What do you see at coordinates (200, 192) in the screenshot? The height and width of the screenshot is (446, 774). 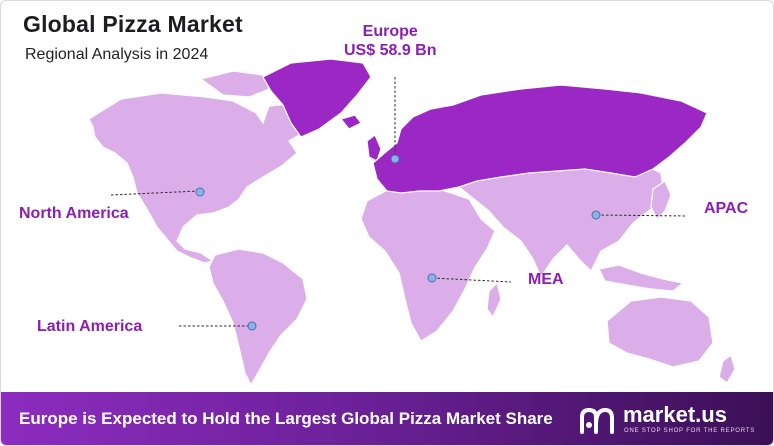 I see `north-america-marker-dot-icon` at bounding box center [200, 192].